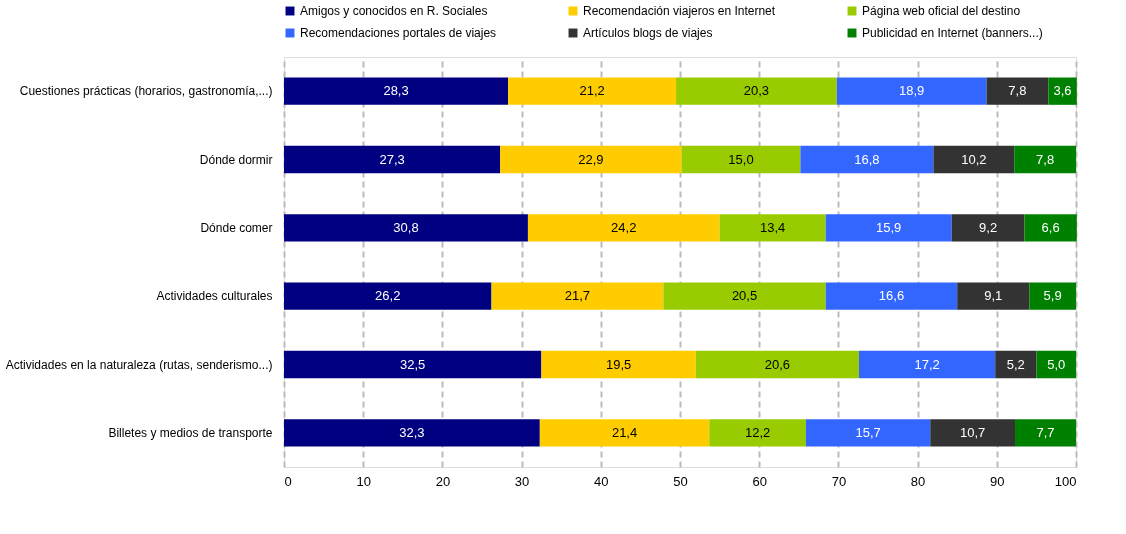  I want to click on data-label: 15,9, so click(889, 227).